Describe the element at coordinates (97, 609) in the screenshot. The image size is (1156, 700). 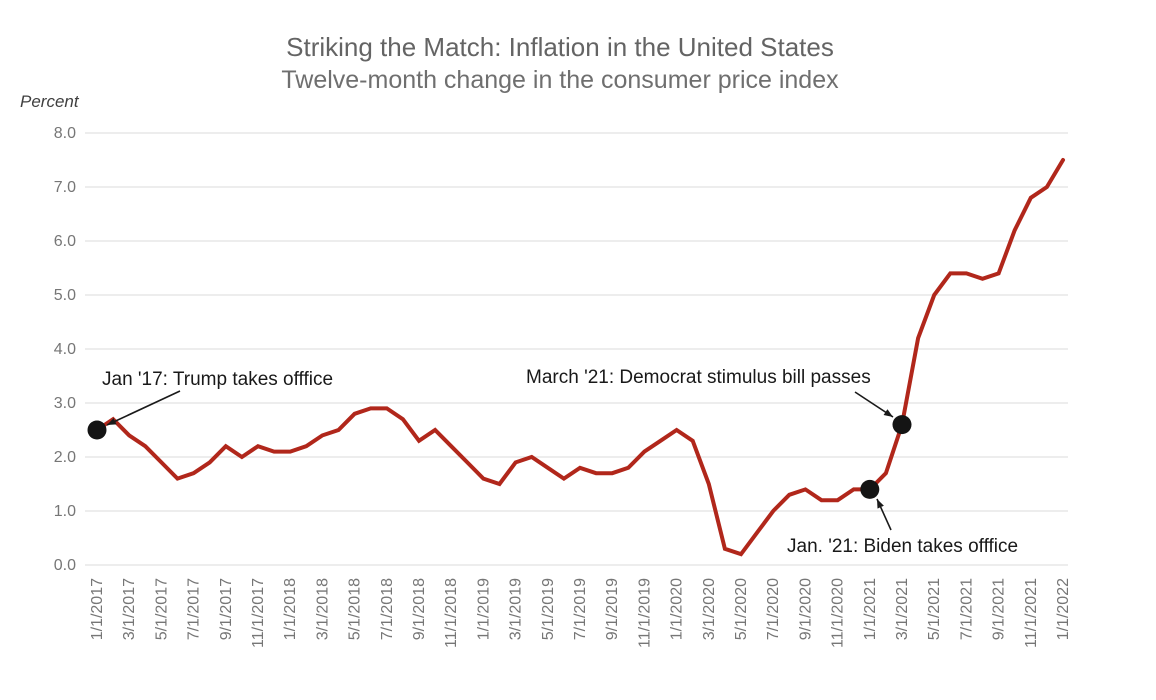
I see `x-tick-label: 1/1/2017` at that location.